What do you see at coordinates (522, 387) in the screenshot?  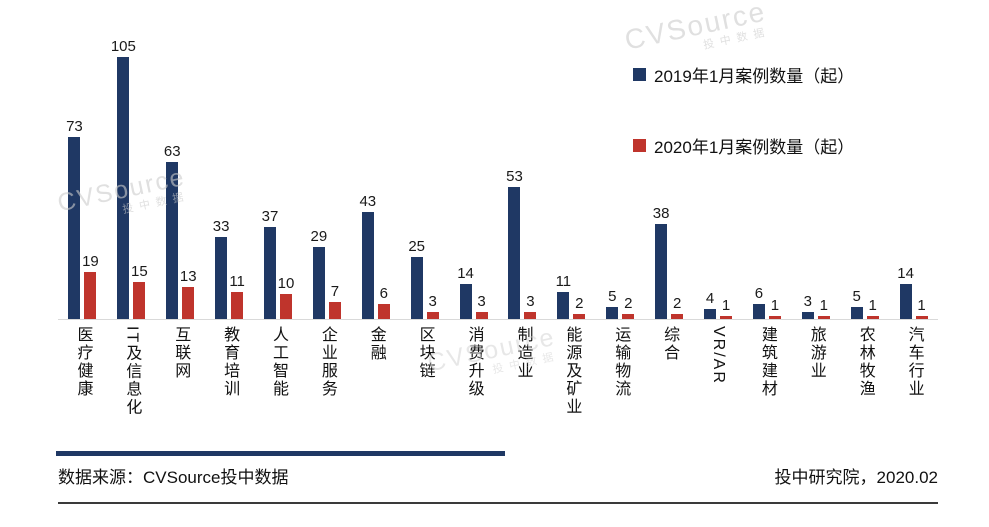 I see `category-cell: 制造业` at bounding box center [522, 387].